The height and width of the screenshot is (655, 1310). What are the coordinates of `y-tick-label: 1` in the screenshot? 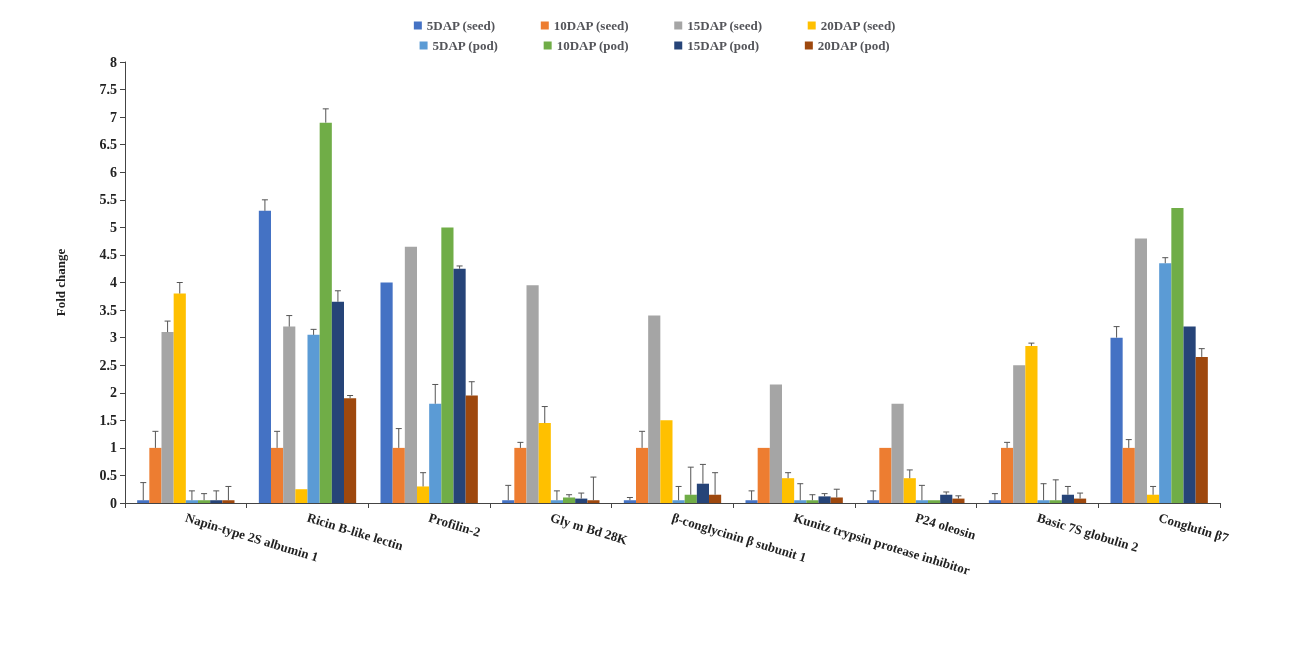 It's located at (113, 448).